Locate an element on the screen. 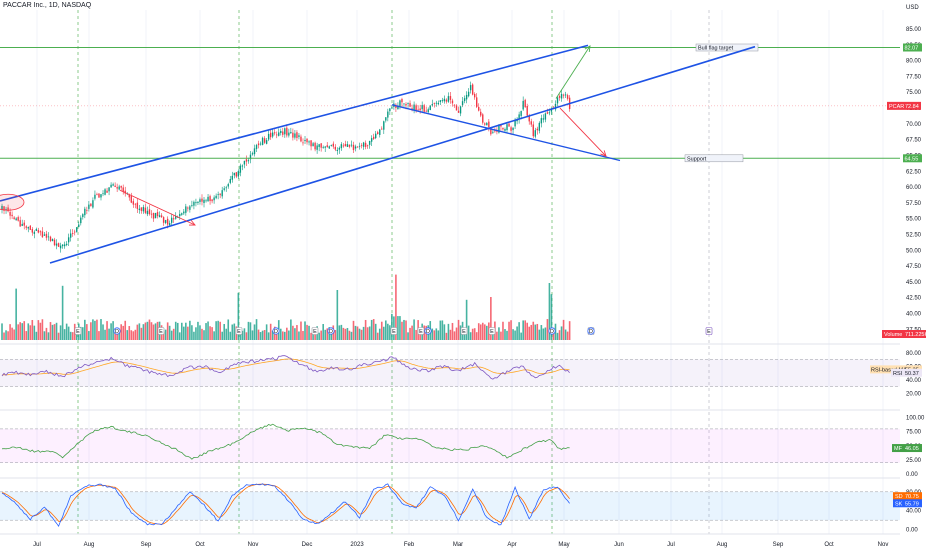  dividend-marker is located at coordinates (276, 331).